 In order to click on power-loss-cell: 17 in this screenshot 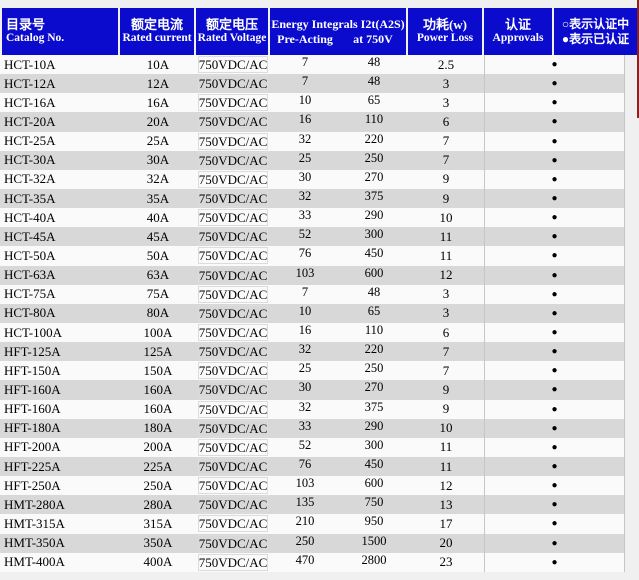, I will do `click(446, 523)`.